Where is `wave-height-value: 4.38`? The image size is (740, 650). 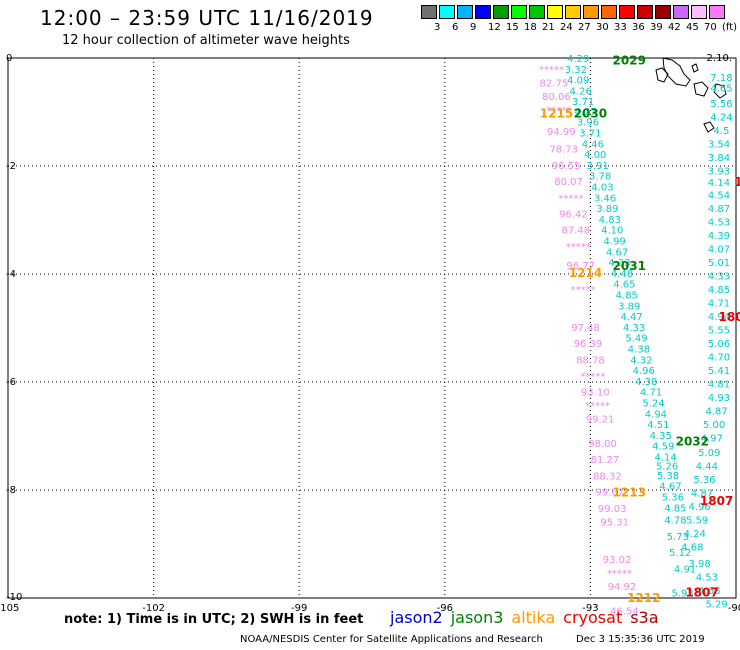
wave-height-value: 4.38 is located at coordinates (646, 382).